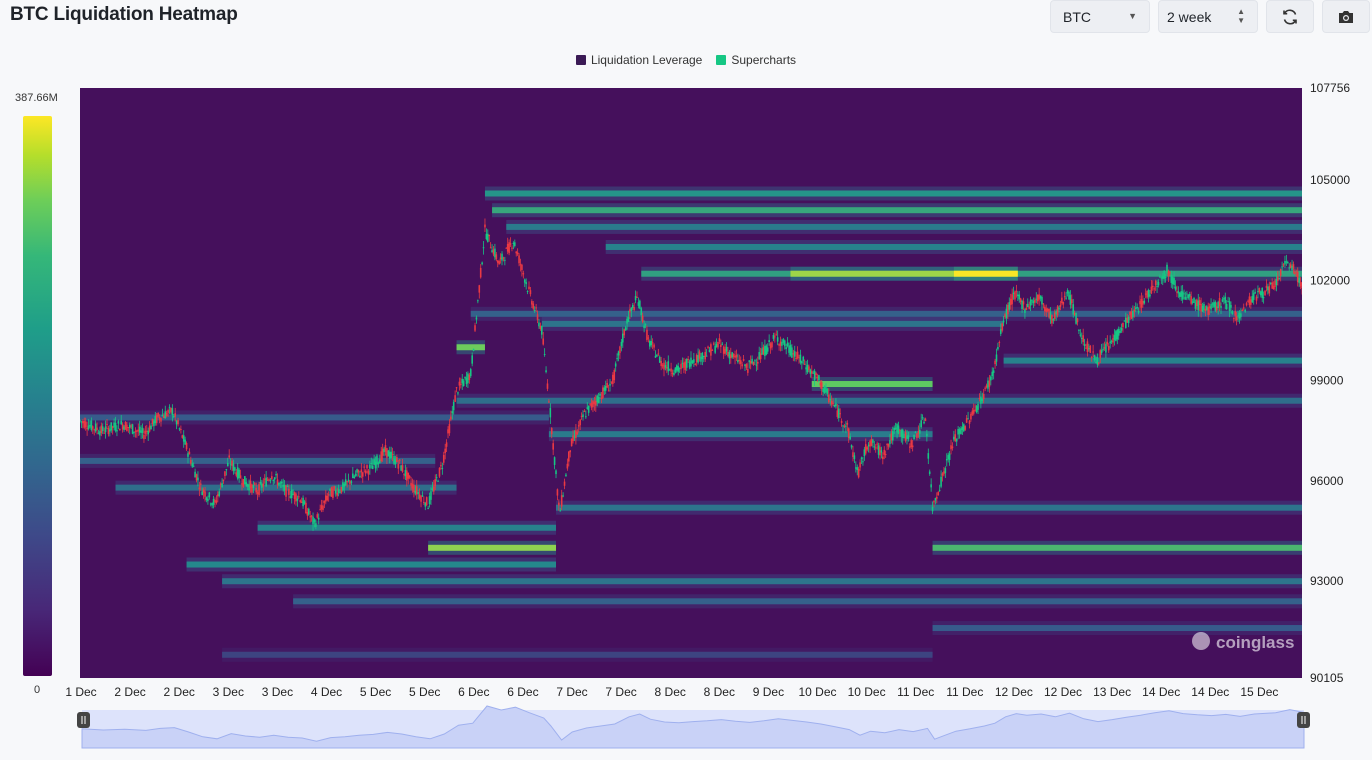 The height and width of the screenshot is (760, 1372). Describe the element at coordinates (1290, 16) in the screenshot. I see `refresh-button` at that location.